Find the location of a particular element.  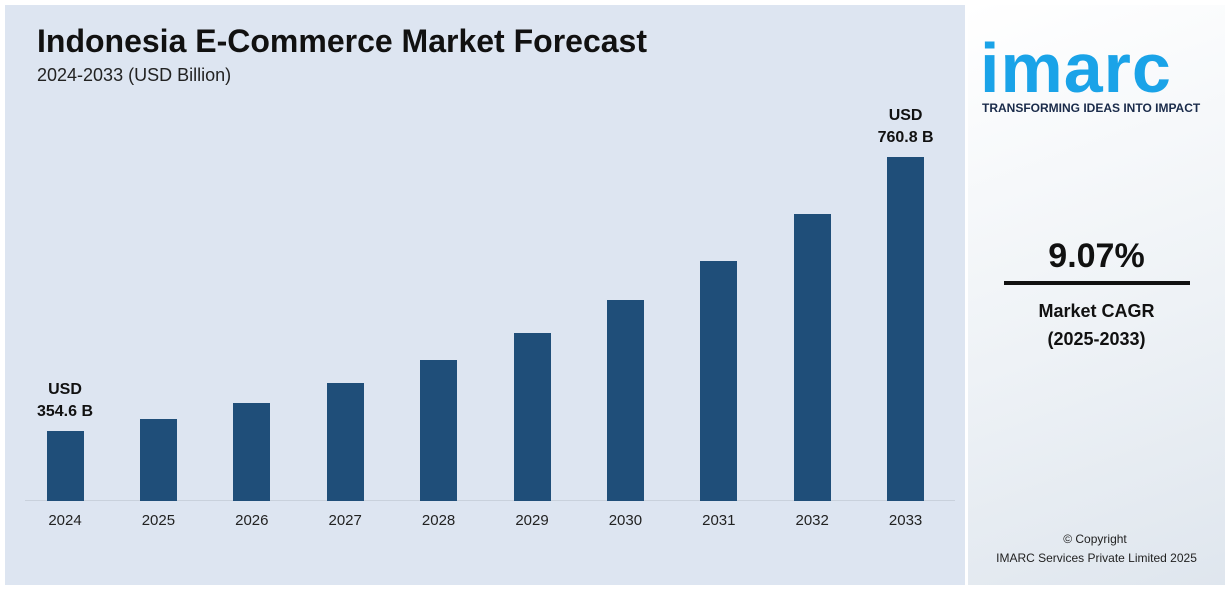

tagline: TRANSFORMING IDEAS INTO IMPACT is located at coordinates (1091, 108).